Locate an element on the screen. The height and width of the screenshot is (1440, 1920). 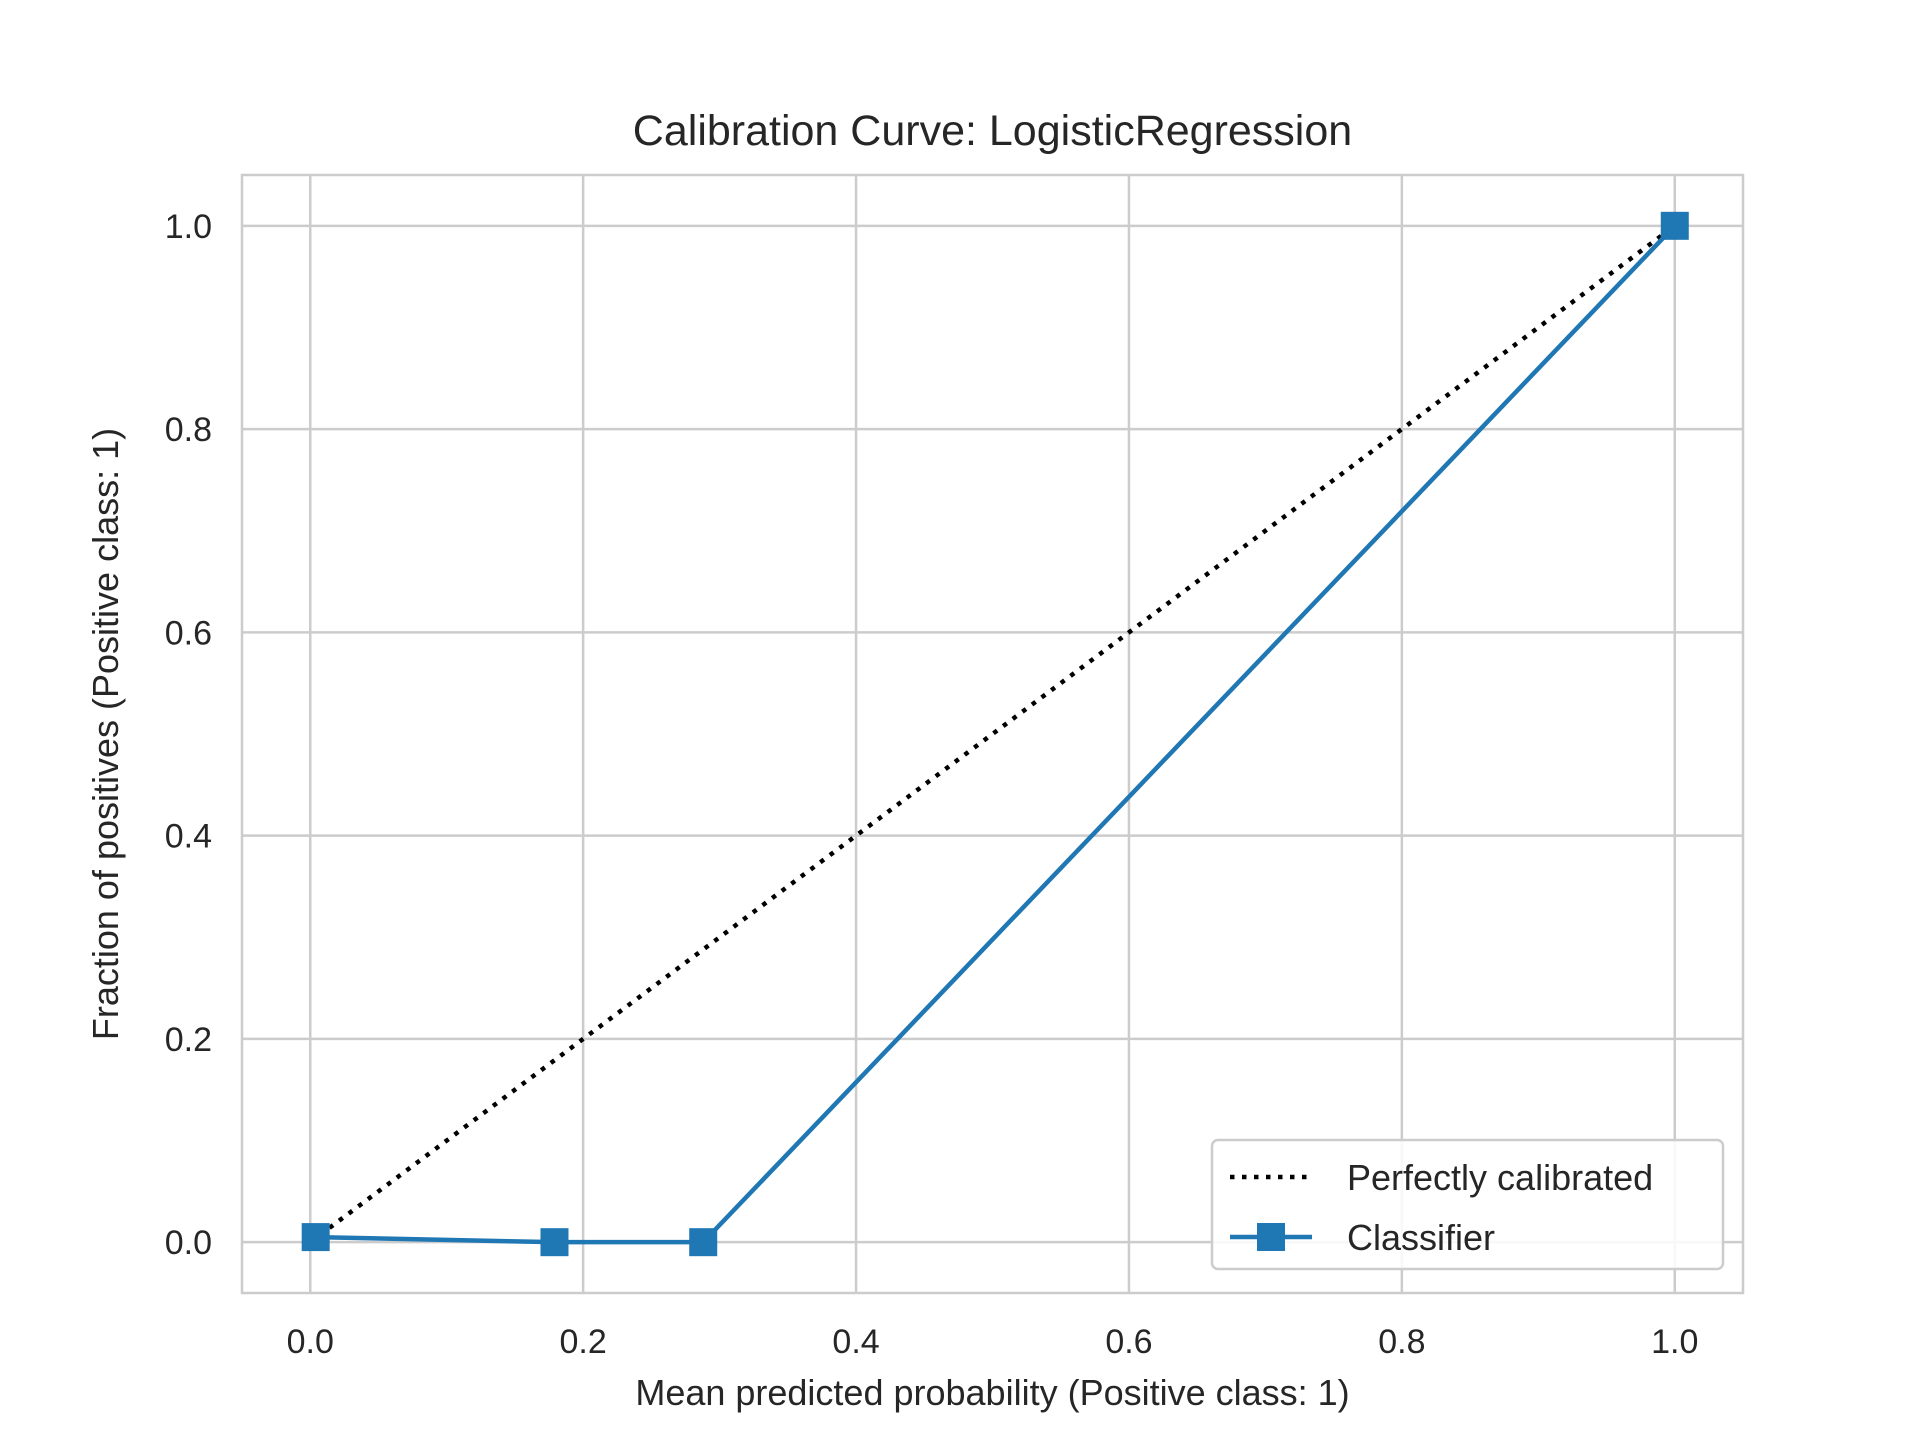
legend-label: Perfectly calibrated is located at coordinates (1500, 1177).